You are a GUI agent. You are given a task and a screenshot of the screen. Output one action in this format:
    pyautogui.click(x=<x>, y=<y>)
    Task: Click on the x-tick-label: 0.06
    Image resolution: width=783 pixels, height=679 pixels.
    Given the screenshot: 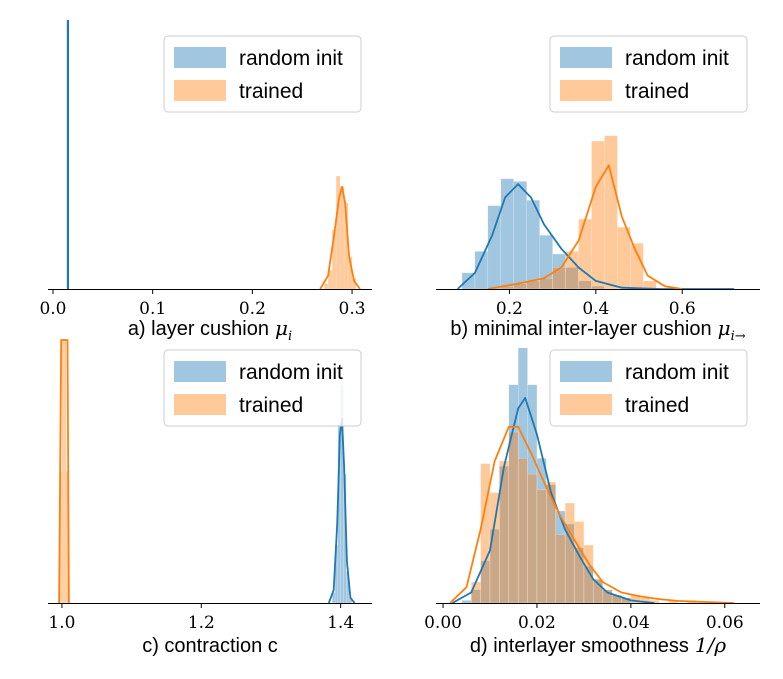 What is the action you would take?
    pyautogui.click(x=725, y=623)
    